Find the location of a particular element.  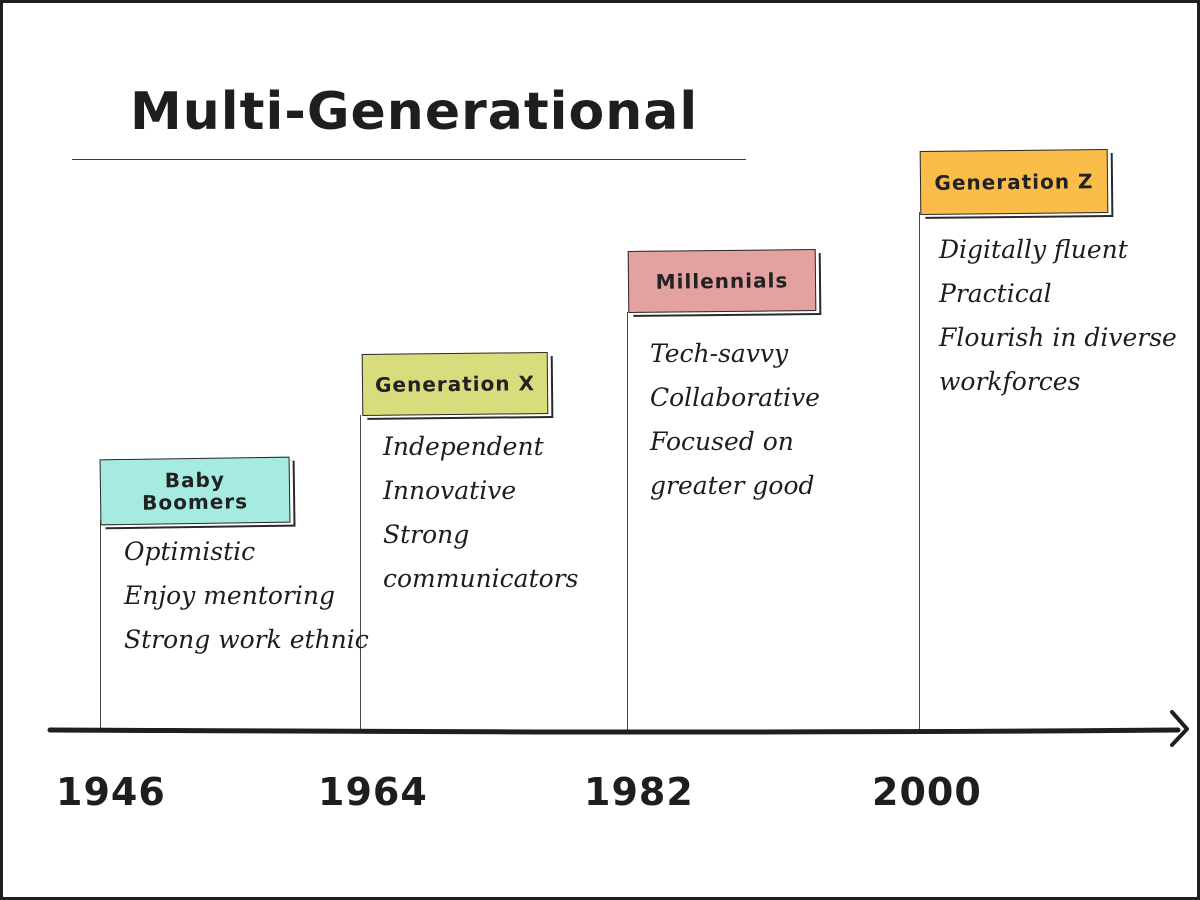

trait: Tech-savvy is located at coordinates (719, 353).